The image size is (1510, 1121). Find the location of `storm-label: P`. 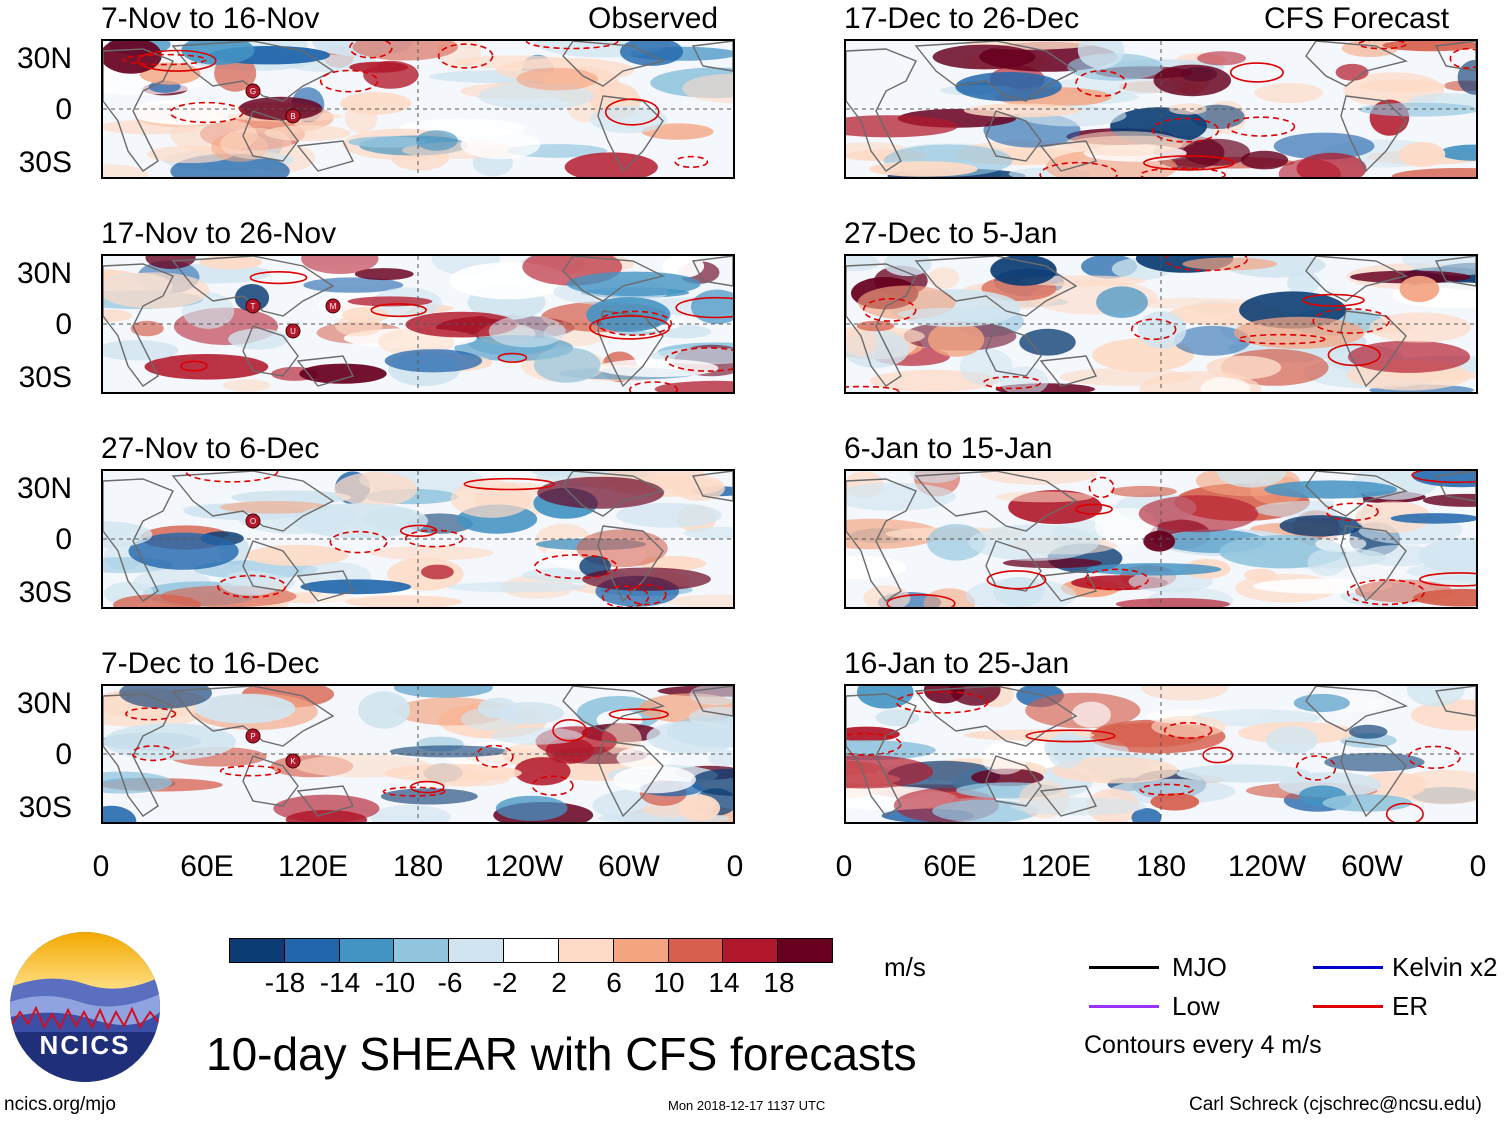

storm-label: P is located at coordinates (252, 736).